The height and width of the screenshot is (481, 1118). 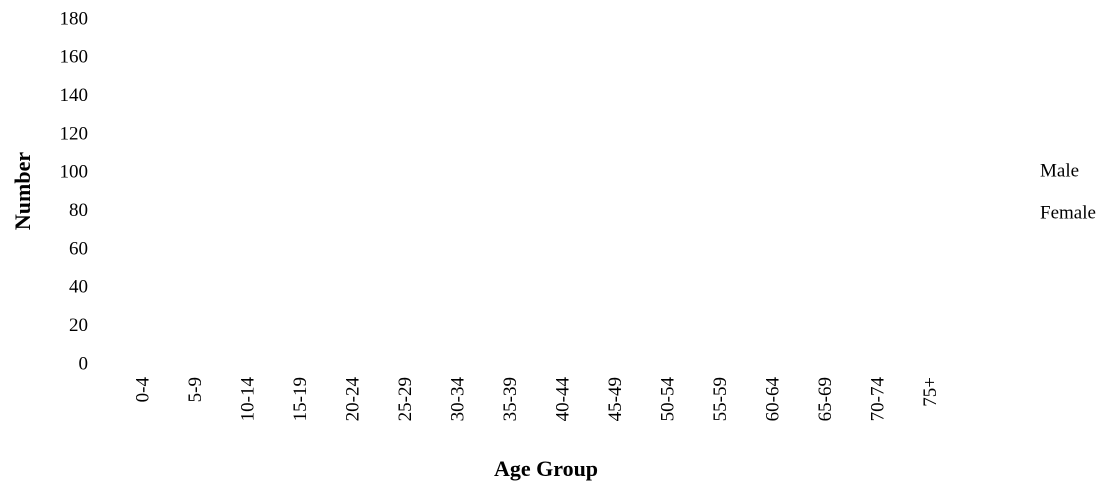 What do you see at coordinates (78, 210) in the screenshot?
I see `y-tick-label: 80` at bounding box center [78, 210].